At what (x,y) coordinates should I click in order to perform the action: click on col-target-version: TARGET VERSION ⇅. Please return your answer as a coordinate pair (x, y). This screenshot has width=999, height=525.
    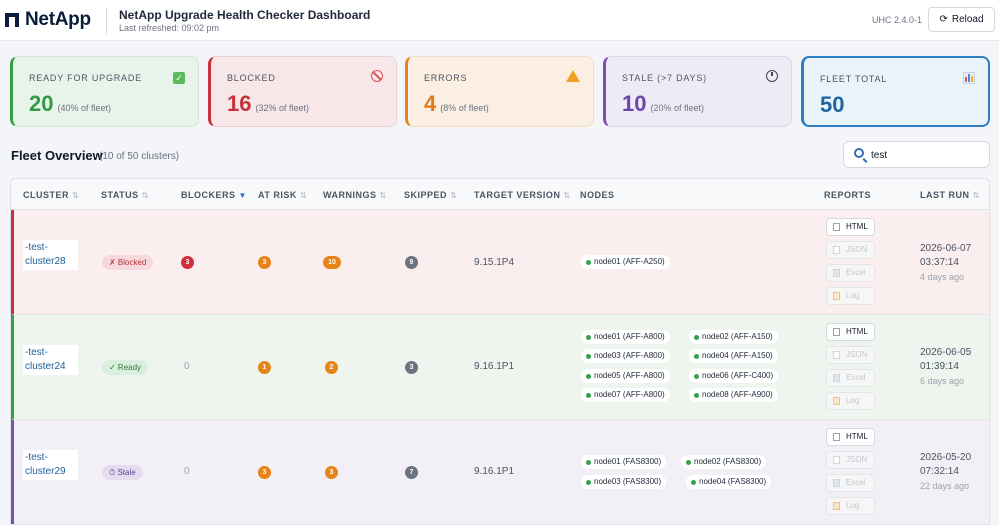
    Looking at the image, I should click on (522, 195).